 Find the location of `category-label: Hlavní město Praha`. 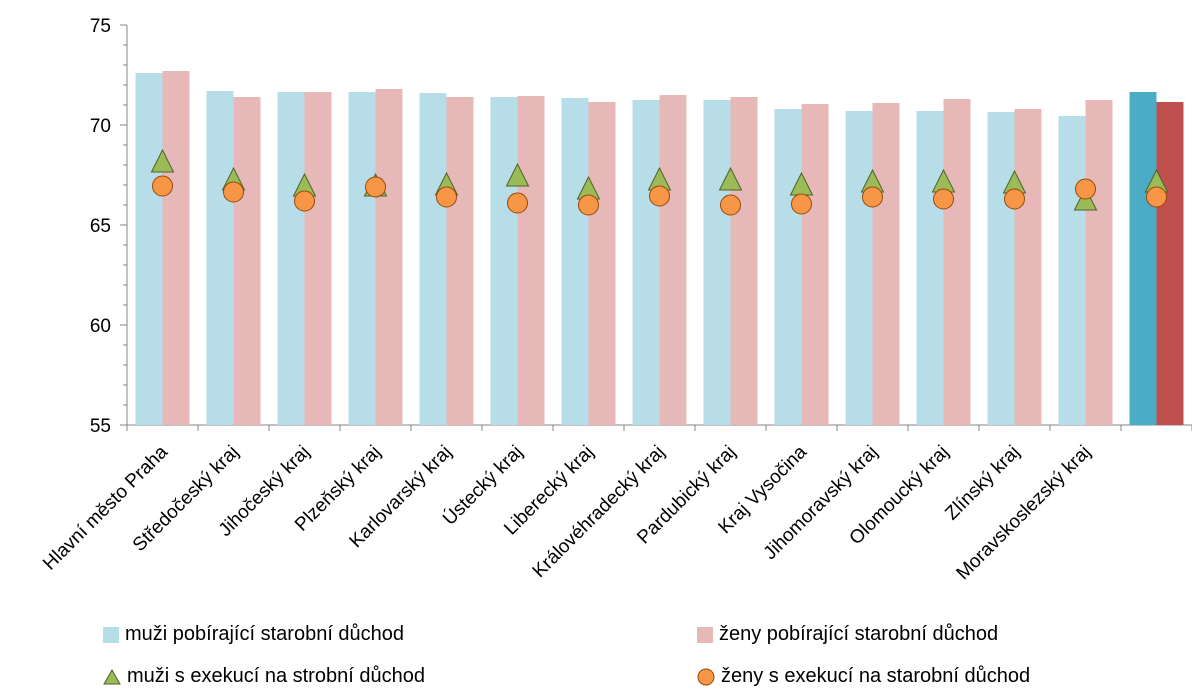

category-label: Hlavní město Praha is located at coordinates (105, 507).